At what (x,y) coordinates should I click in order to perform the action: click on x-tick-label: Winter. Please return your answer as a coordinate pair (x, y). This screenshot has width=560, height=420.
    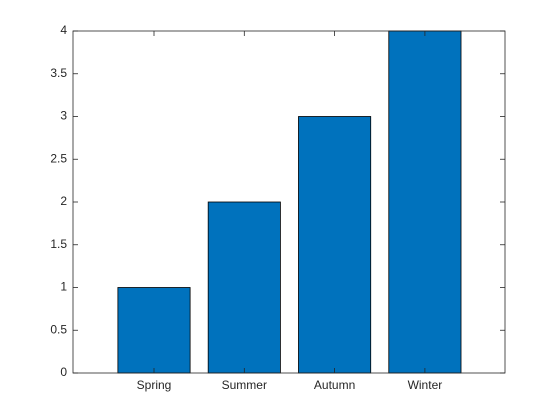
    Looking at the image, I should click on (425, 385).